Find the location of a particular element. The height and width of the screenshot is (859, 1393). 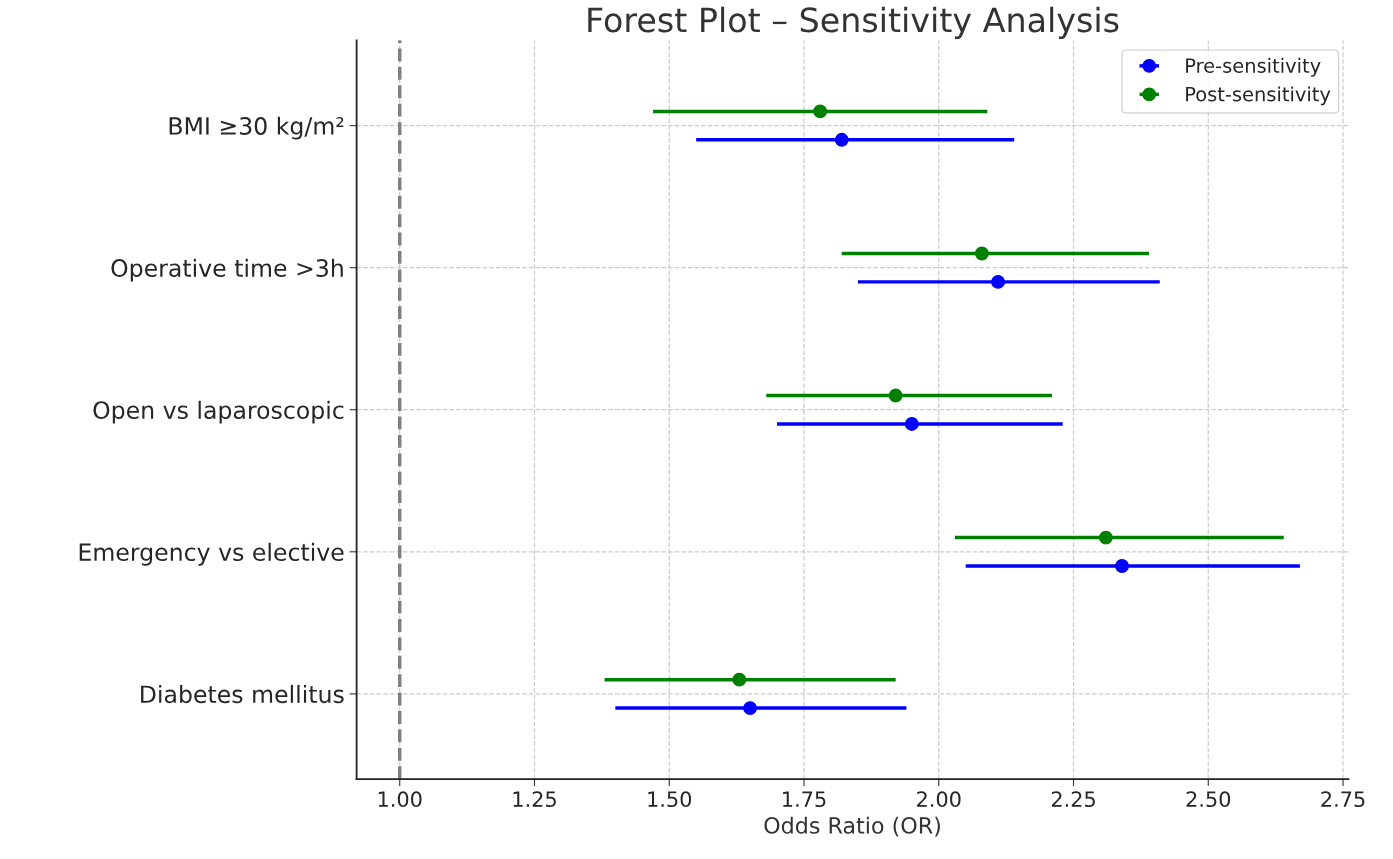

x-tick-label: 2.25 is located at coordinates (1073, 799).